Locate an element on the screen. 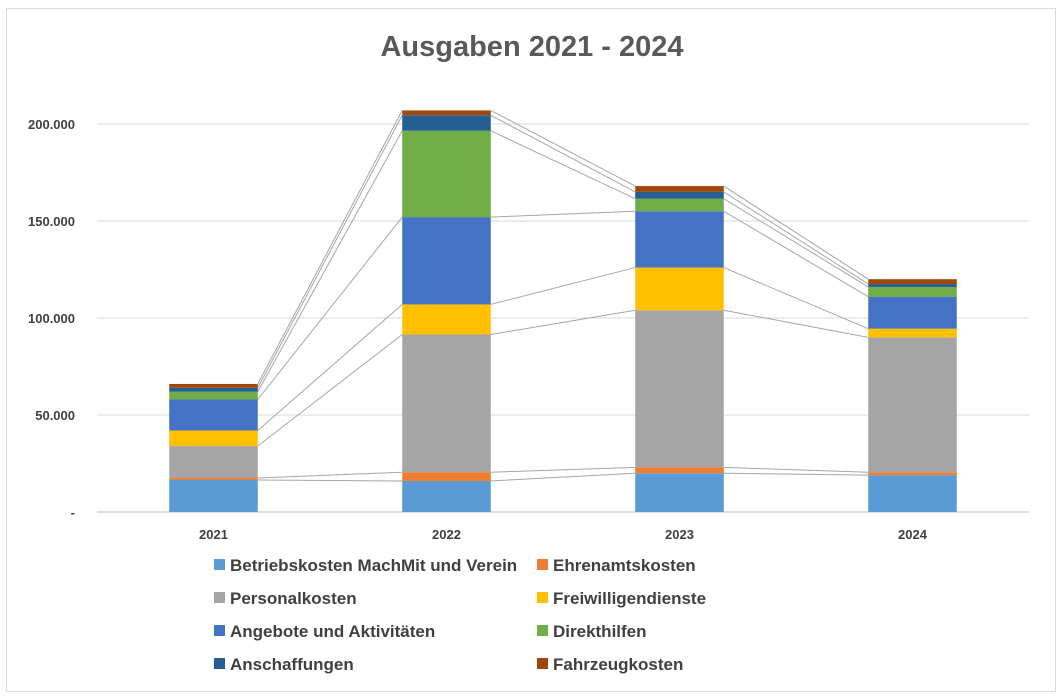 The width and height of the screenshot is (1064, 700). legend-label: Ehrenamtskosten is located at coordinates (624, 565).